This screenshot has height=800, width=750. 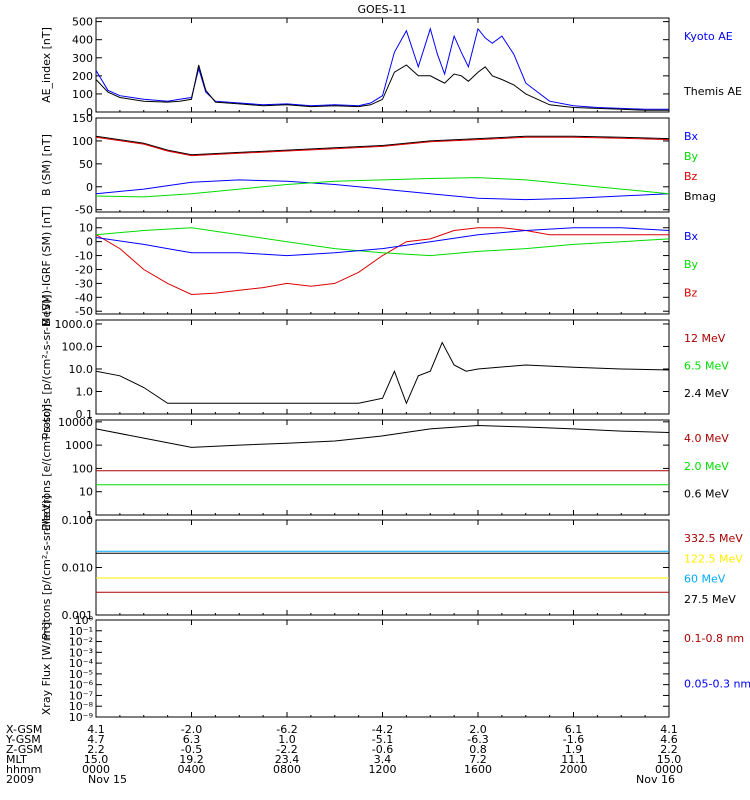 What do you see at coordinates (96, 739) in the screenshot?
I see `x-axis-value: 4.7` at bounding box center [96, 739].